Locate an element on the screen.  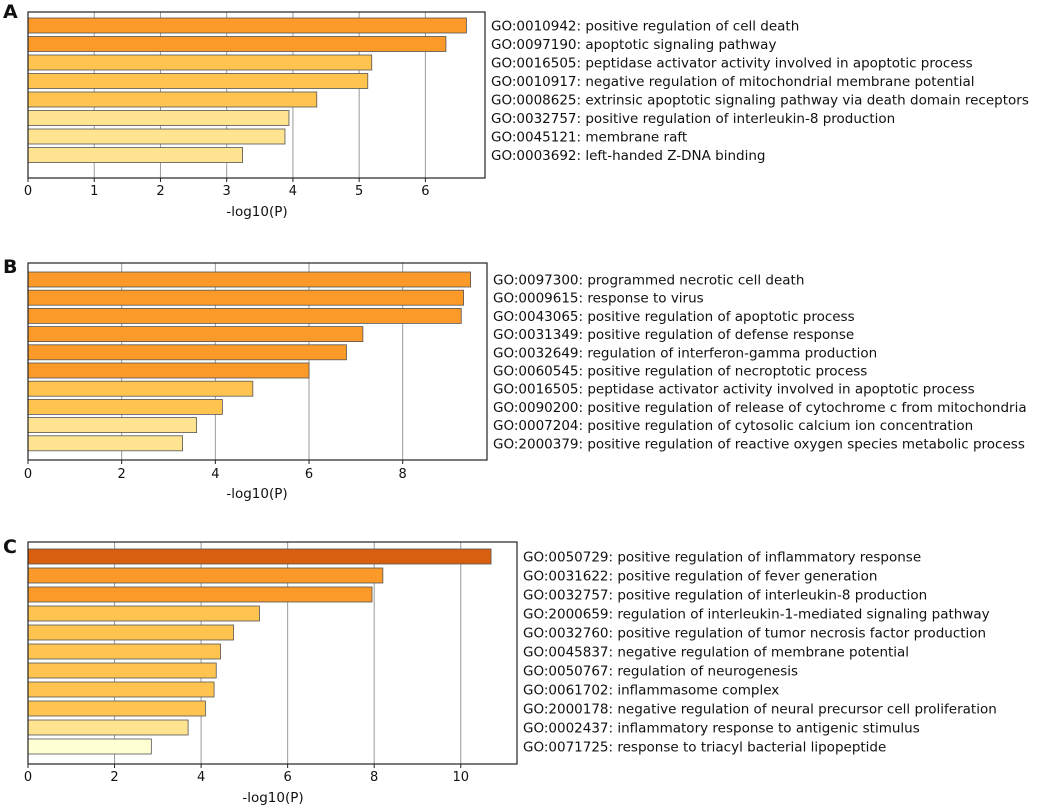
panel-b-x-tick-label: 6 is located at coordinates (309, 474).